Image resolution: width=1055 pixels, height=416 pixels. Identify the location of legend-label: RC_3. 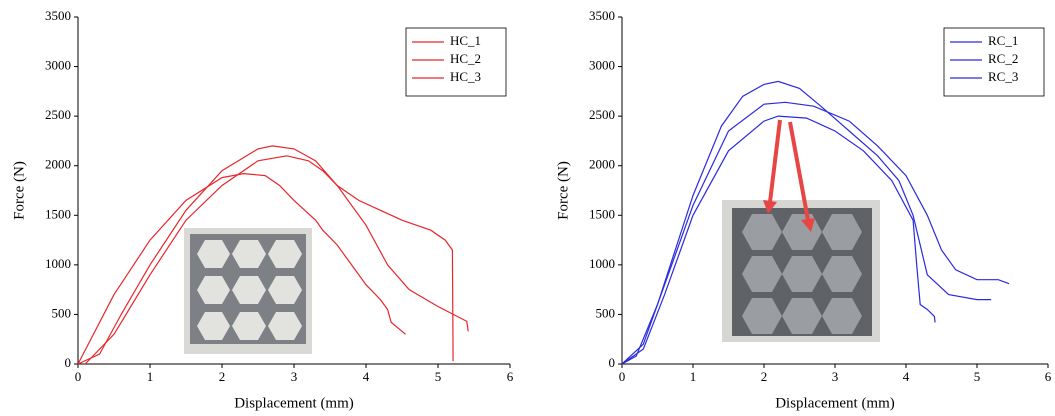
(1003, 76).